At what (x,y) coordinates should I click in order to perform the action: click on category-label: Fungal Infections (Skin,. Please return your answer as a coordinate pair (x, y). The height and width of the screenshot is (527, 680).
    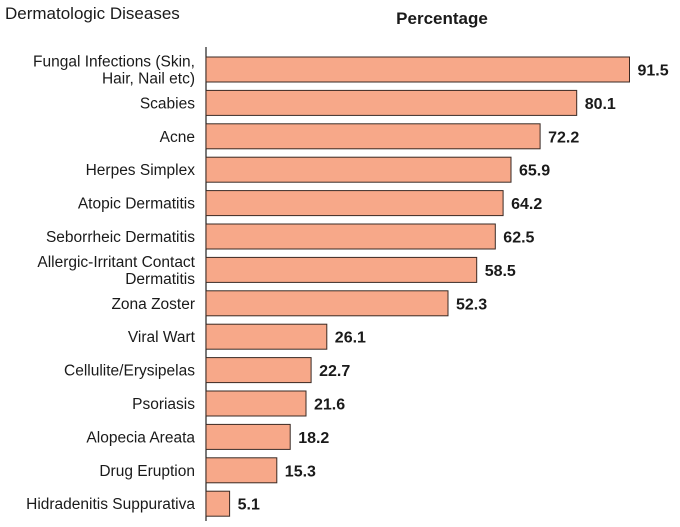
    Looking at the image, I should click on (114, 62).